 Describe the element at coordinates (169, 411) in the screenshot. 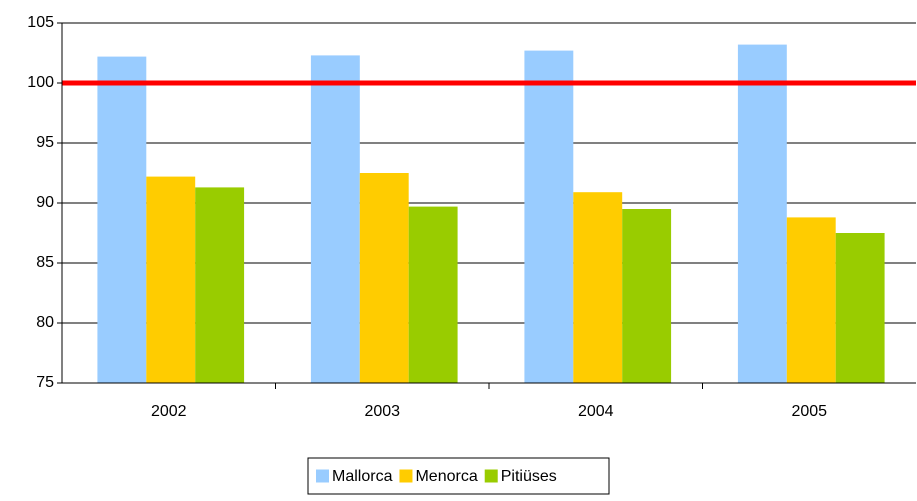

I see `x-tick-label: 2002` at that location.